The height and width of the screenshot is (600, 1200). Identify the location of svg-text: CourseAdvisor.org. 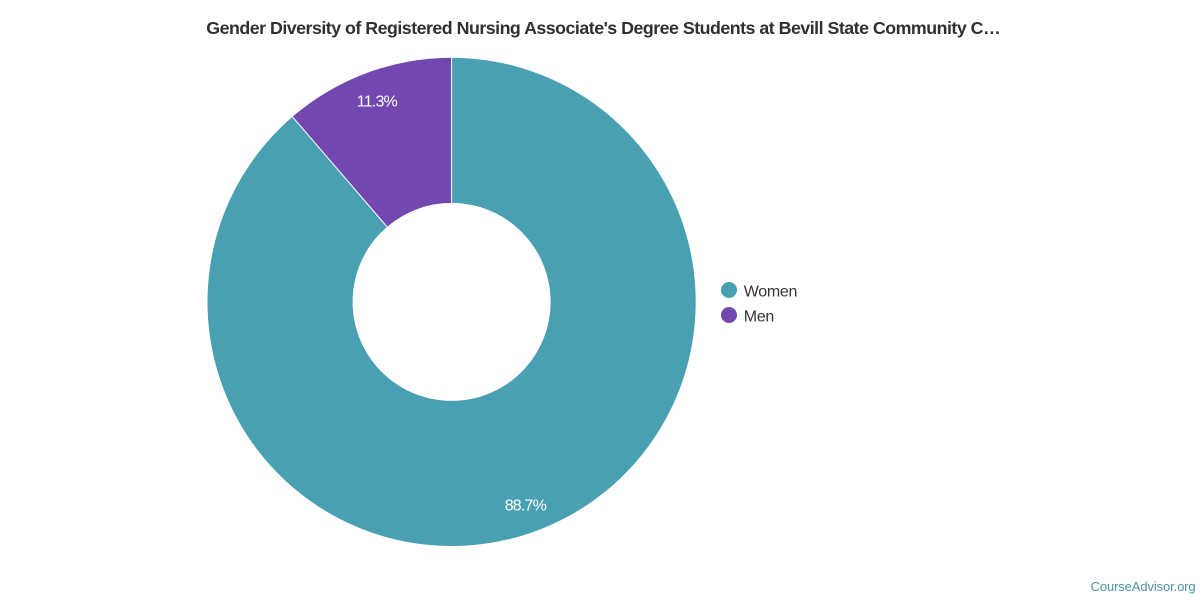
(1143, 586).